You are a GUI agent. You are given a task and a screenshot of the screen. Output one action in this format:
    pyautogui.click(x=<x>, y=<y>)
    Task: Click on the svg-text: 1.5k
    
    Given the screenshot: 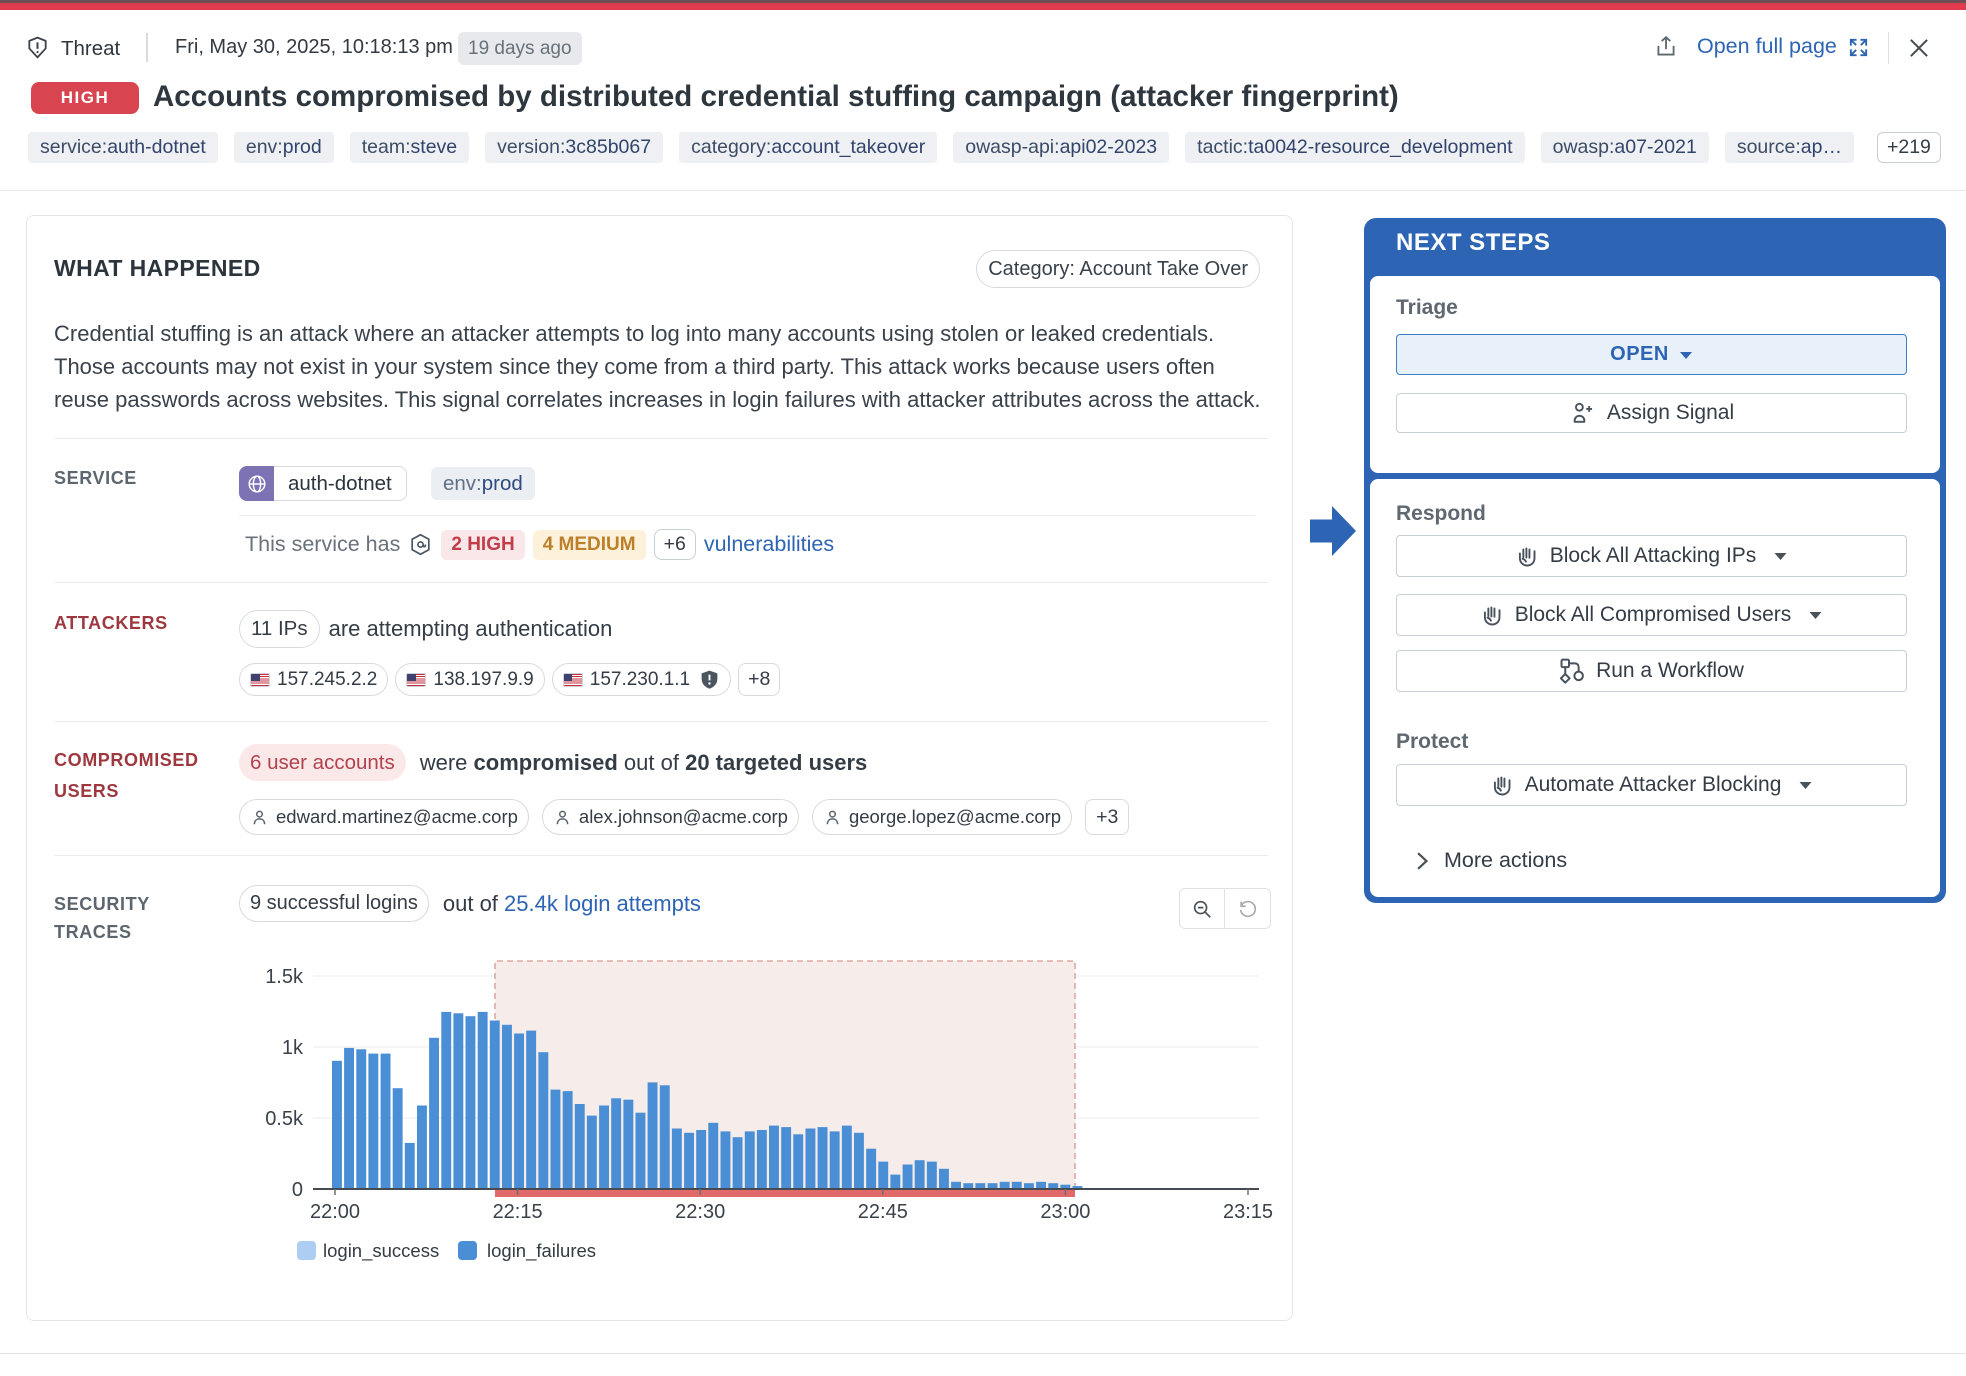 What is the action you would take?
    pyautogui.click(x=284, y=977)
    